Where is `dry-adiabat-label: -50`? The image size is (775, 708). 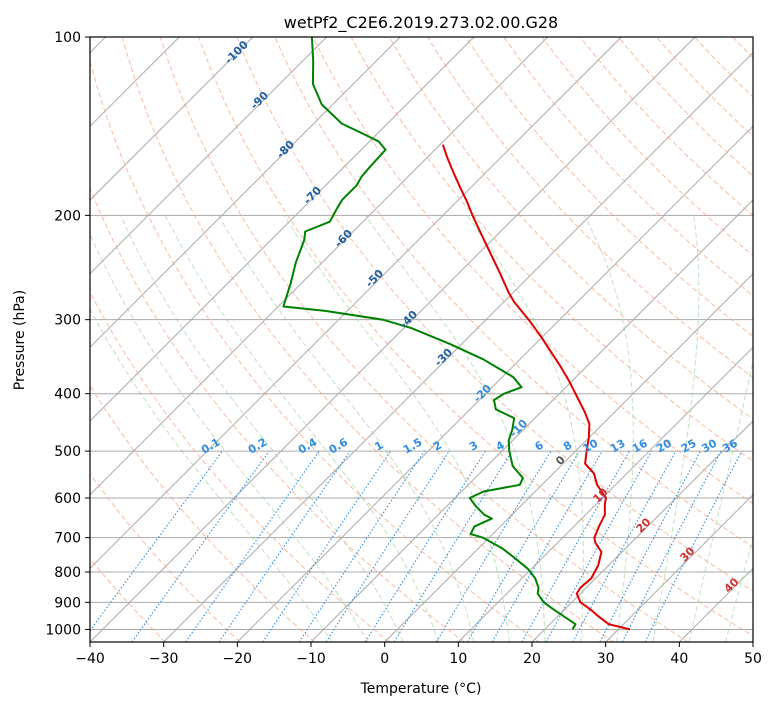
dry-adiabat-label: -50 is located at coordinates (374, 278).